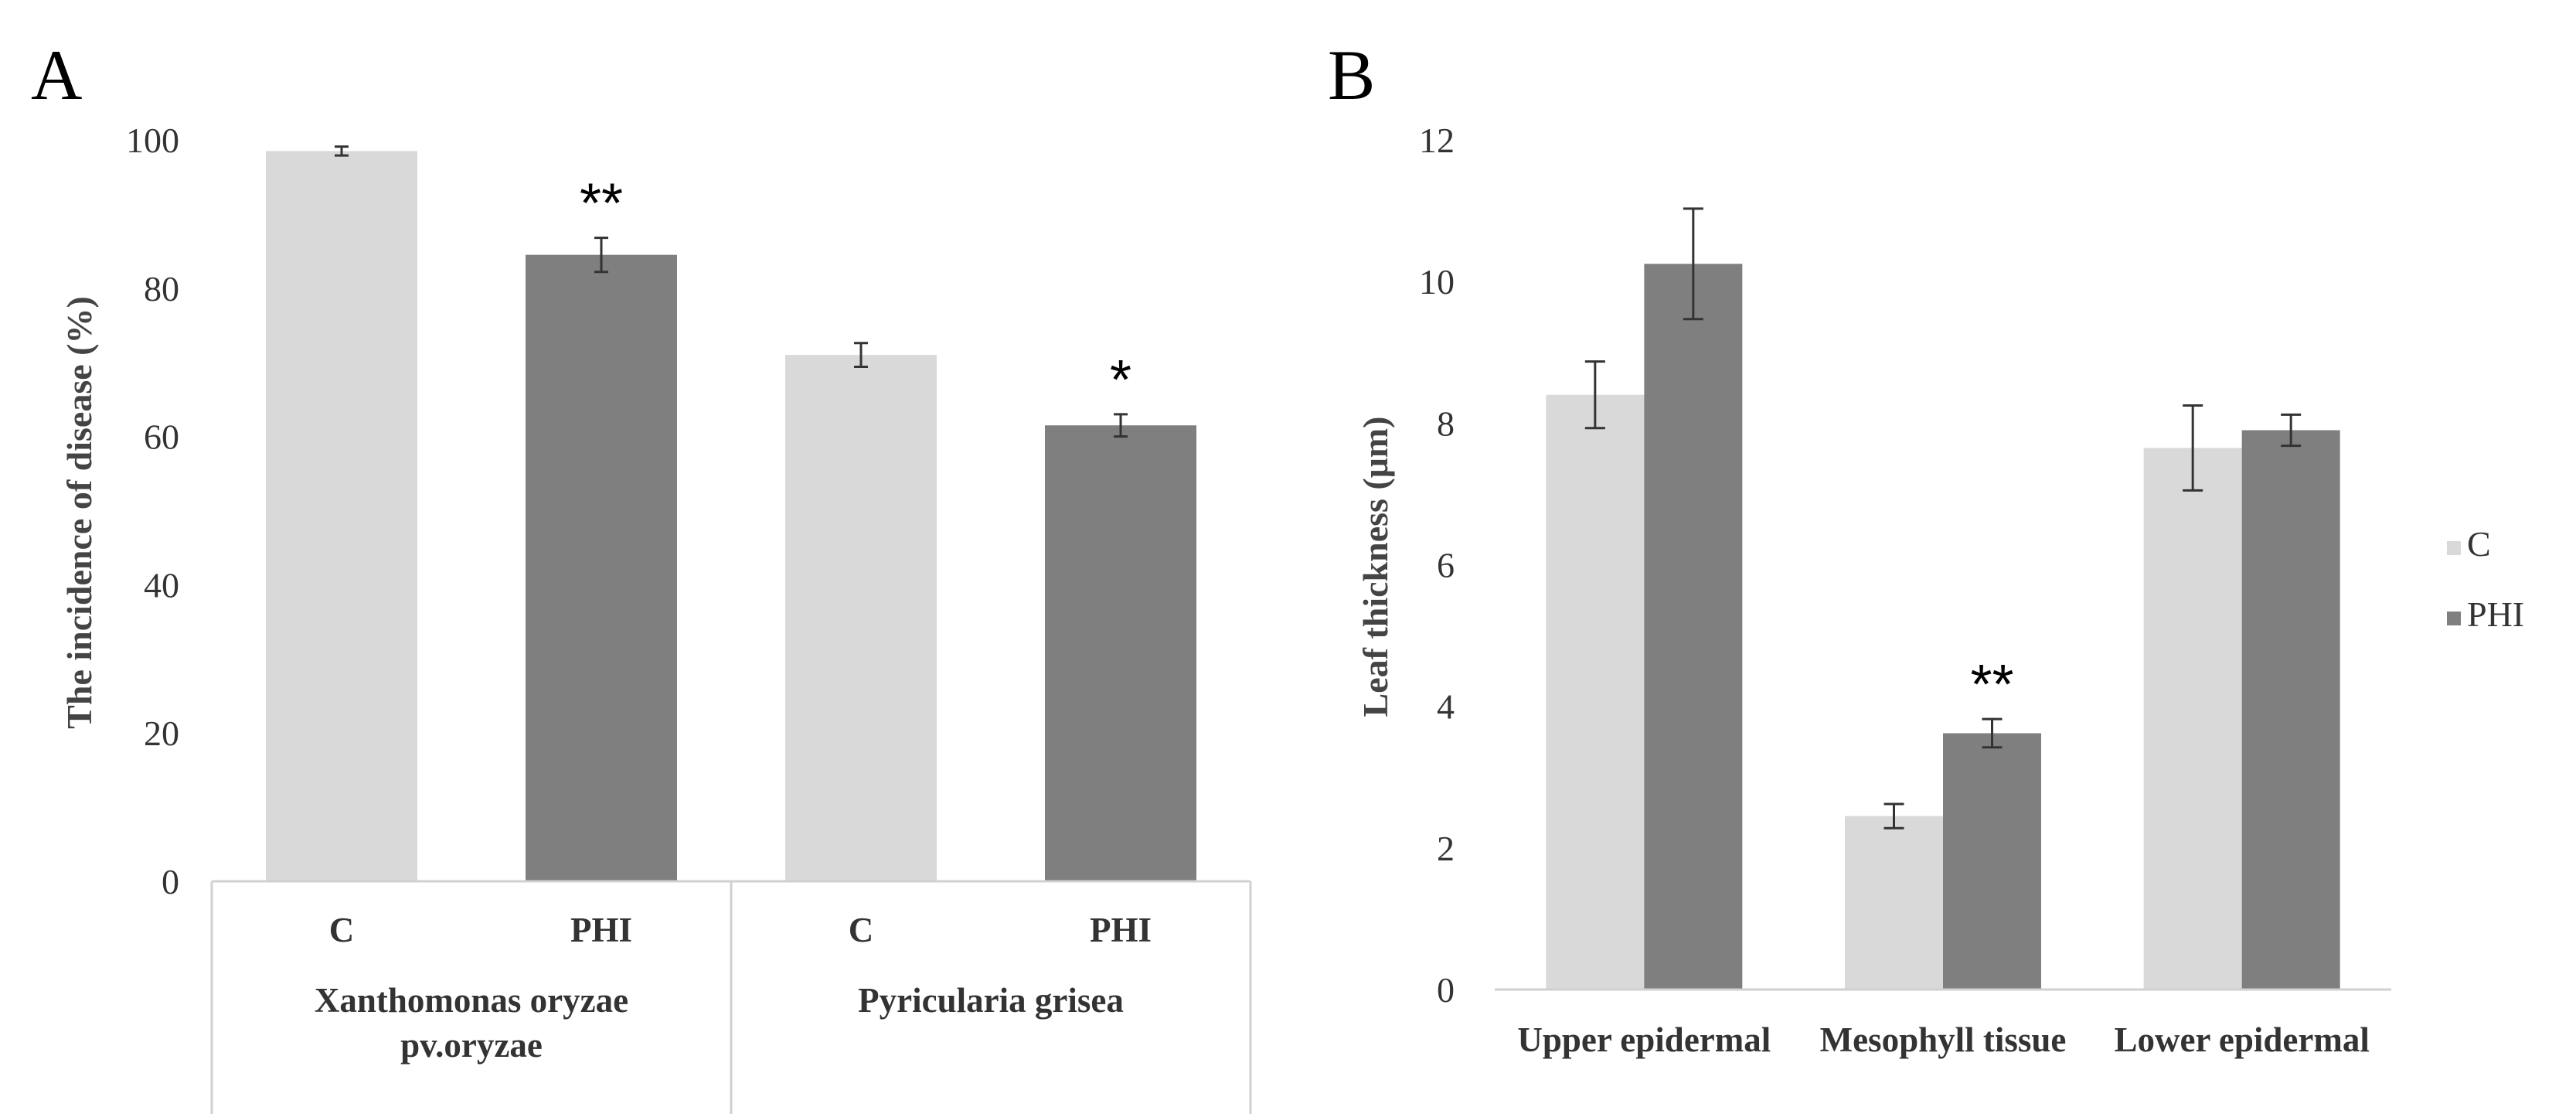 The height and width of the screenshot is (1114, 2576). What do you see at coordinates (601, 930) in the screenshot?
I see `chart-a-x-tick-g0-1: PHI` at bounding box center [601, 930].